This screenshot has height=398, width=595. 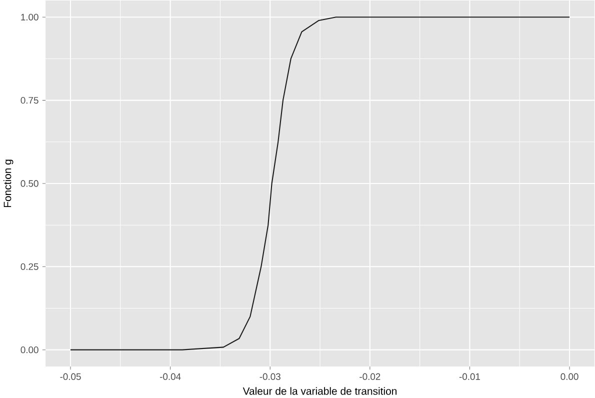 I want to click on y-tick-label: 0.25, so click(x=29, y=266).